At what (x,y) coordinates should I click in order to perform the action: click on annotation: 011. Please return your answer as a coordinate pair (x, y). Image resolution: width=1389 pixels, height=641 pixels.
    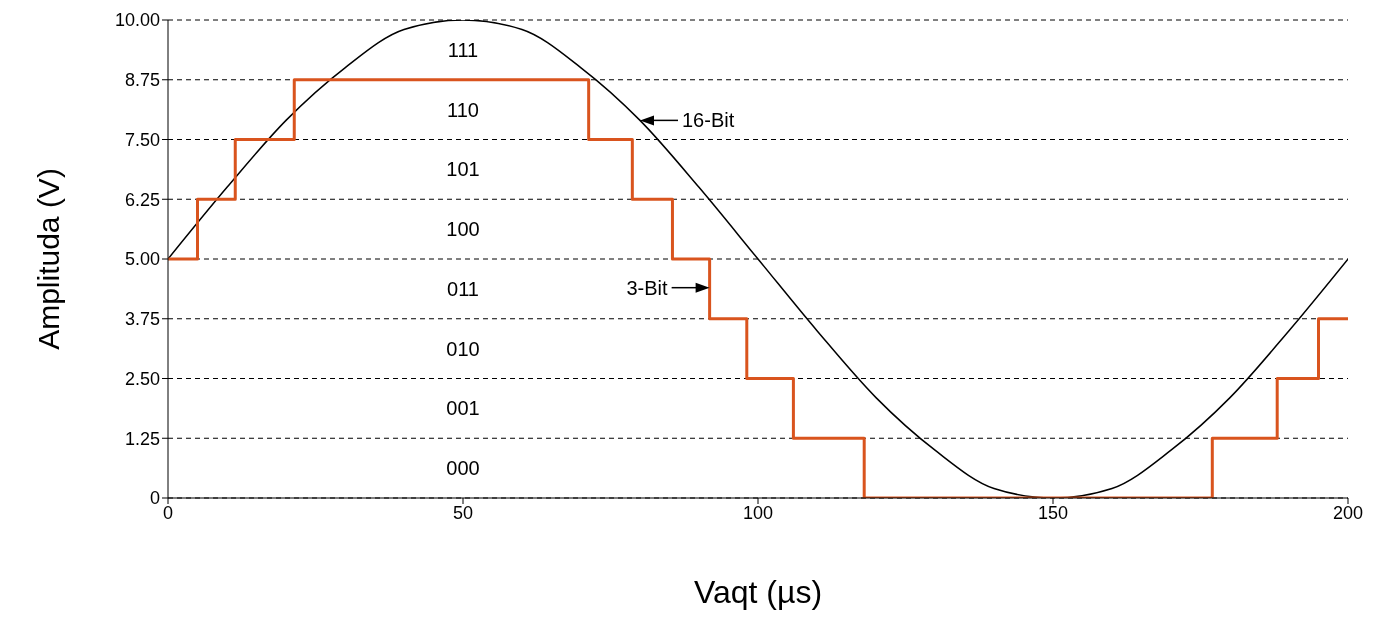
    Looking at the image, I should click on (463, 288).